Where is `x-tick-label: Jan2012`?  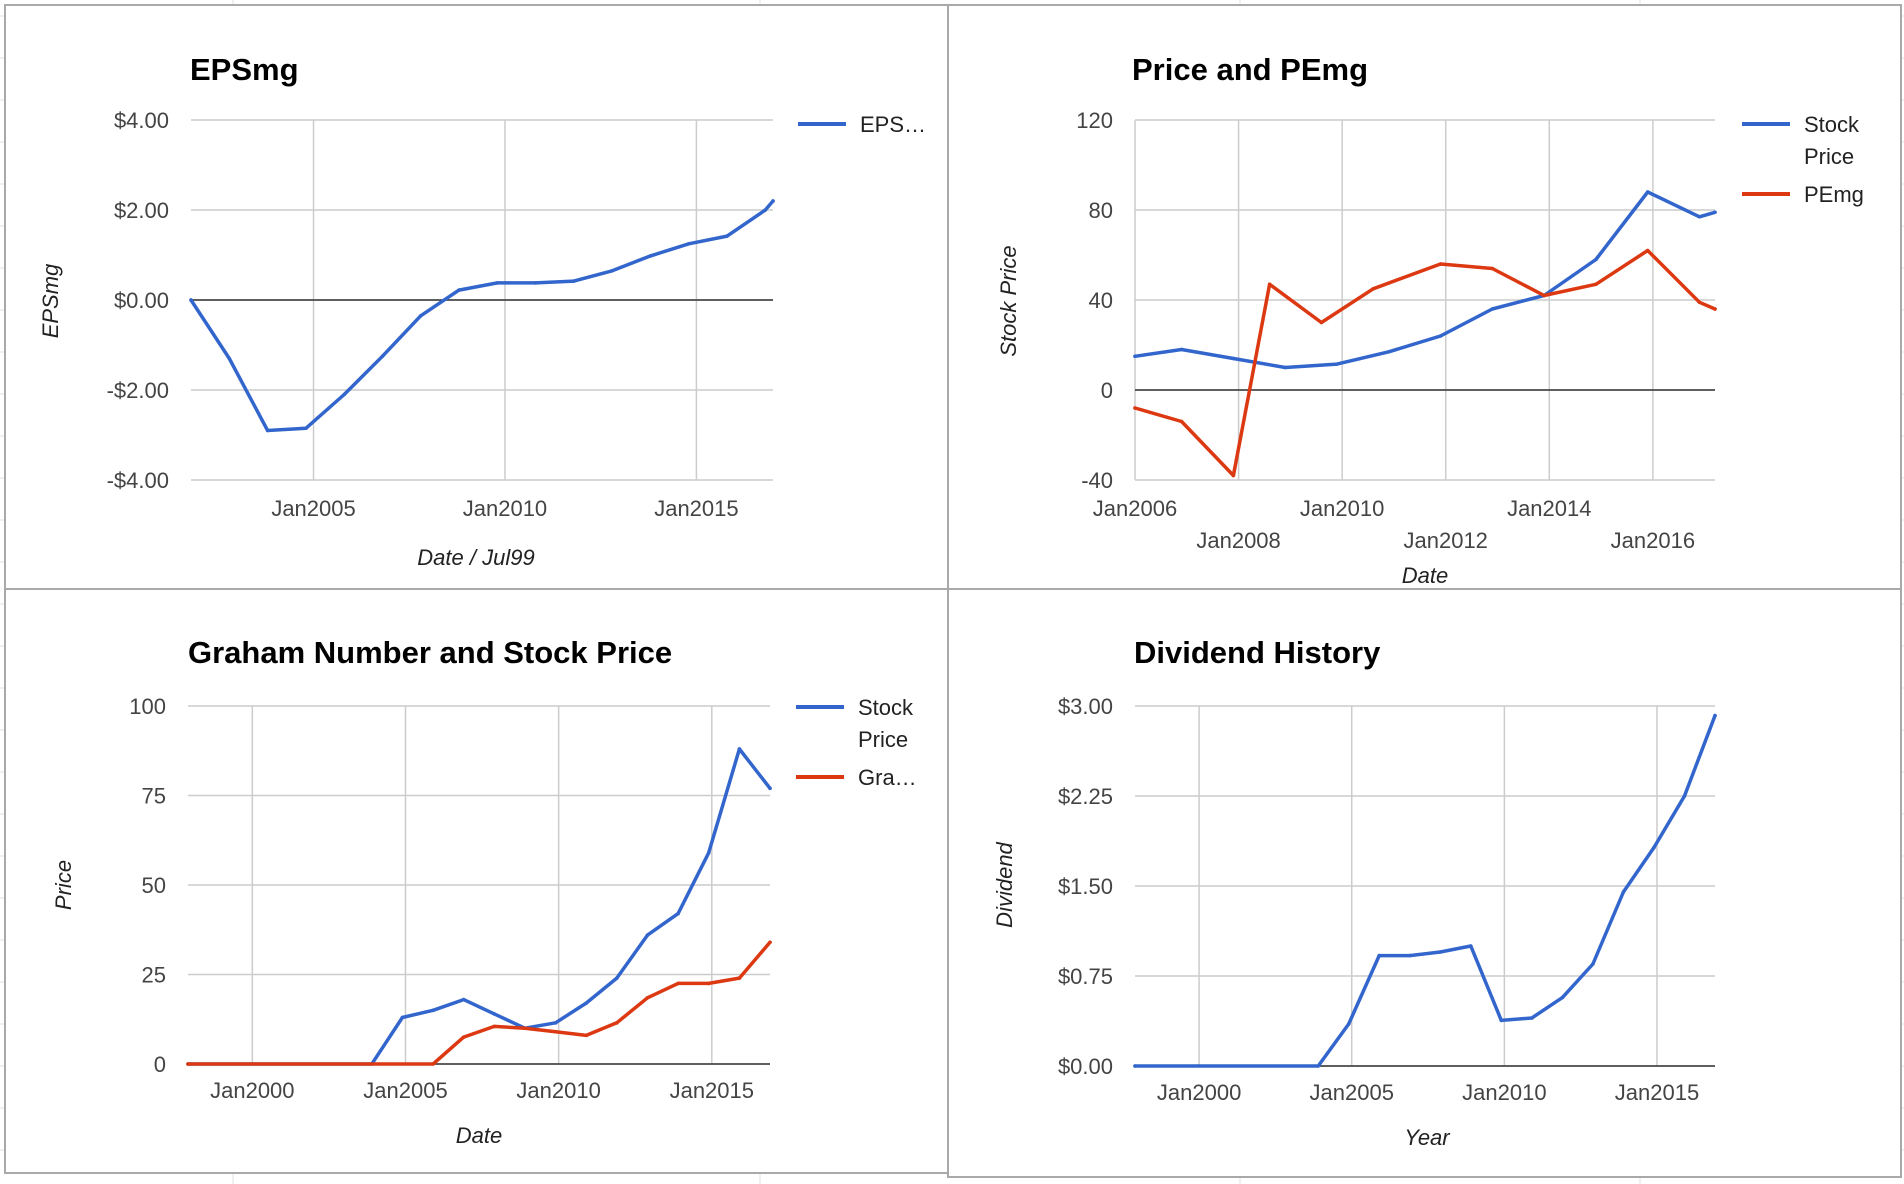 x-tick-label: Jan2012 is located at coordinates (1446, 540).